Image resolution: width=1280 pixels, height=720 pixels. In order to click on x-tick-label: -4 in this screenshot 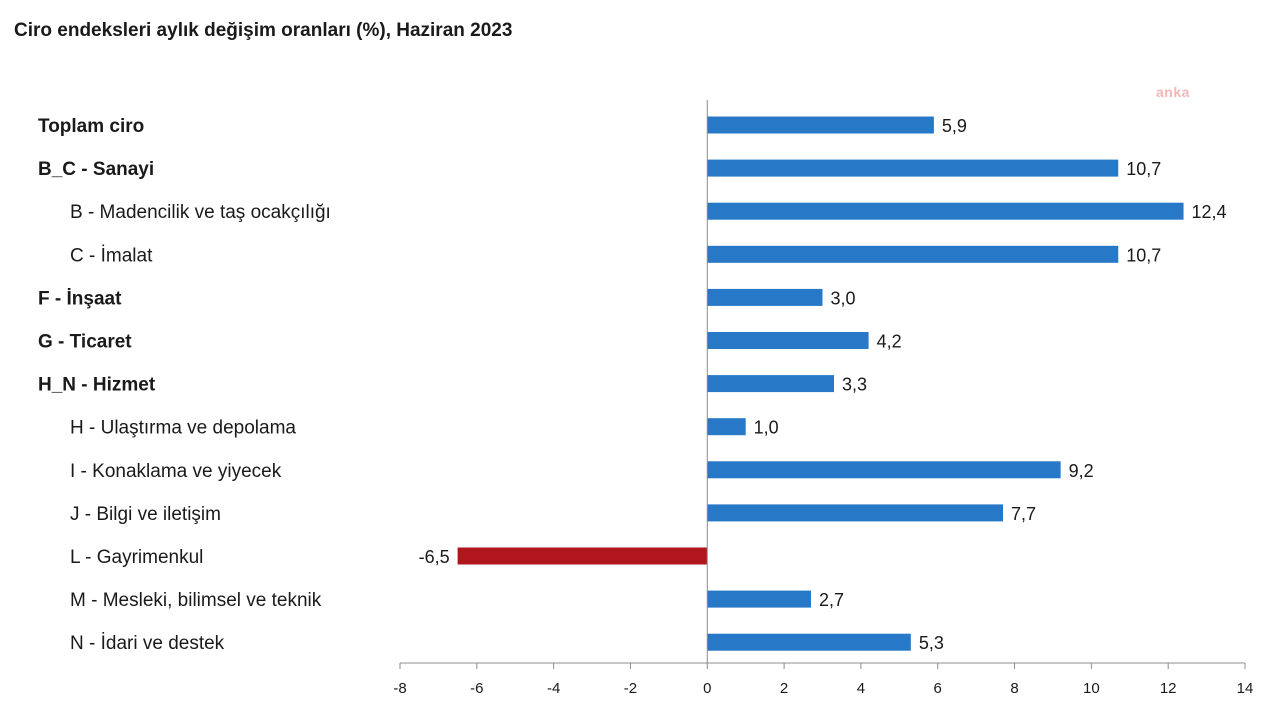, I will do `click(553, 688)`.